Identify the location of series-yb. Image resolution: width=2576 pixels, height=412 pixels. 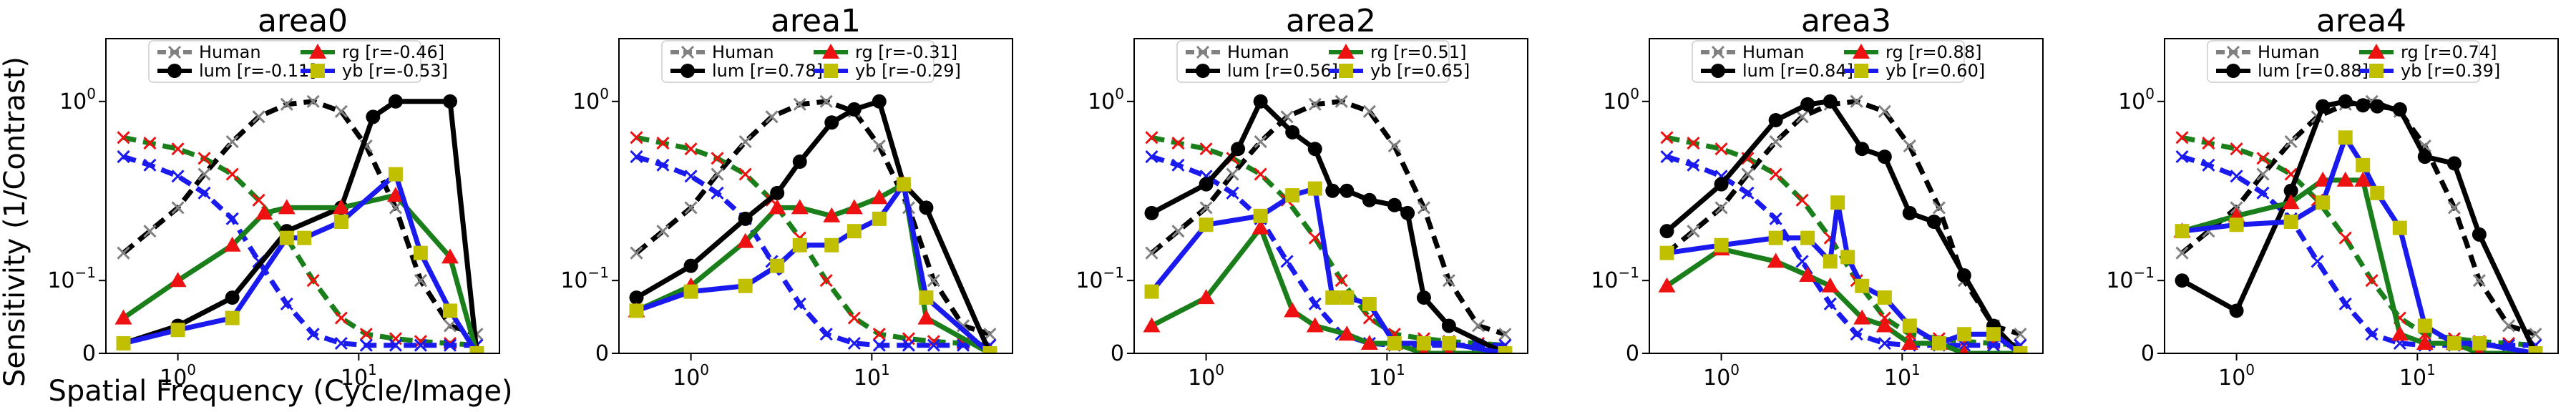
(300, 260).